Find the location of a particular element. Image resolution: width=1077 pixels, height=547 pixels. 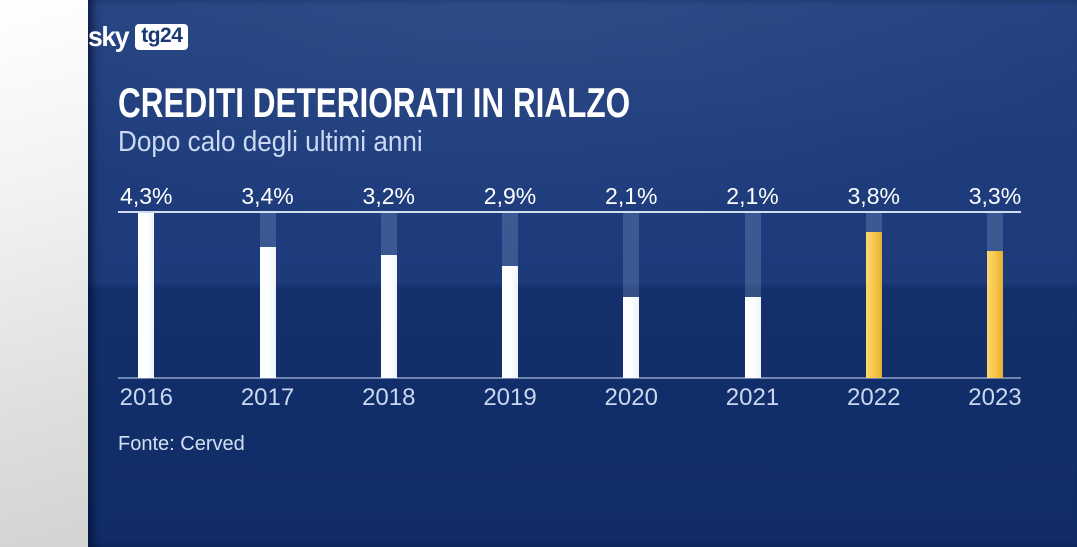

left-edge-strip is located at coordinates (44, 273).